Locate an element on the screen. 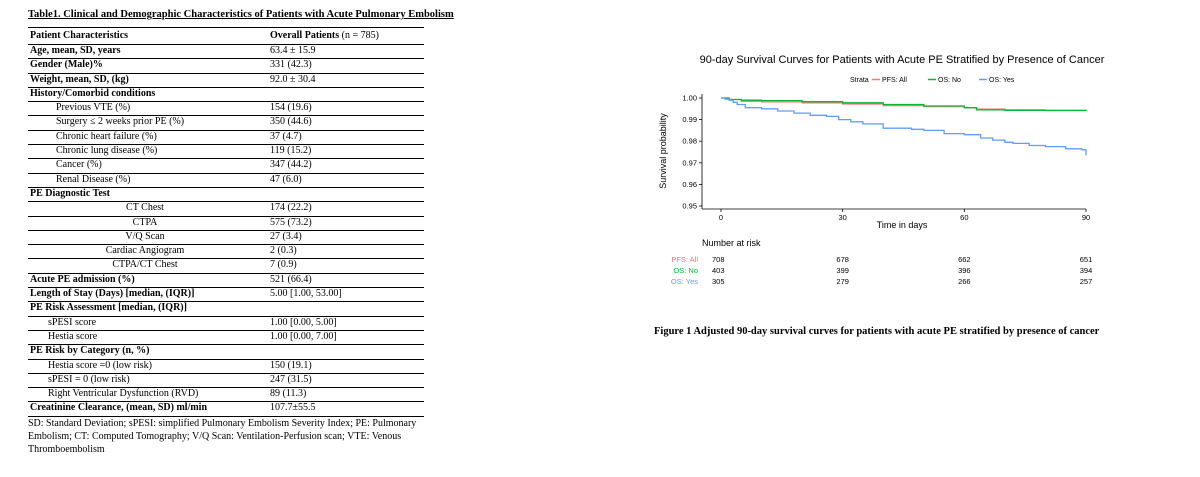 This screenshot has width=1200, height=477. row-value: 350 (44.6) is located at coordinates (344, 123).